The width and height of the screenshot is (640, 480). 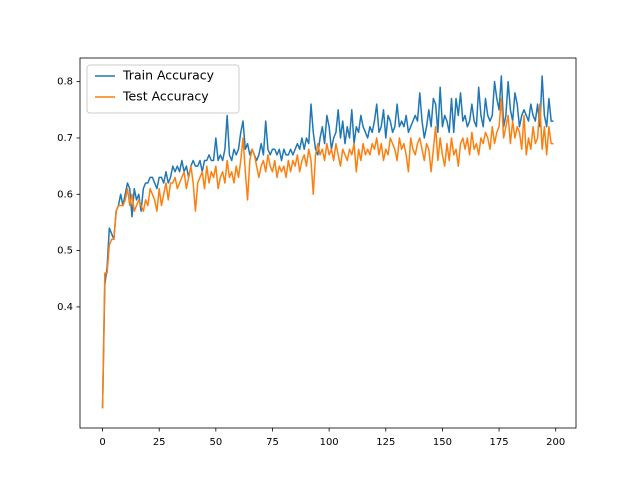 I want to click on legend-label: Train Accuracy, so click(x=168, y=75).